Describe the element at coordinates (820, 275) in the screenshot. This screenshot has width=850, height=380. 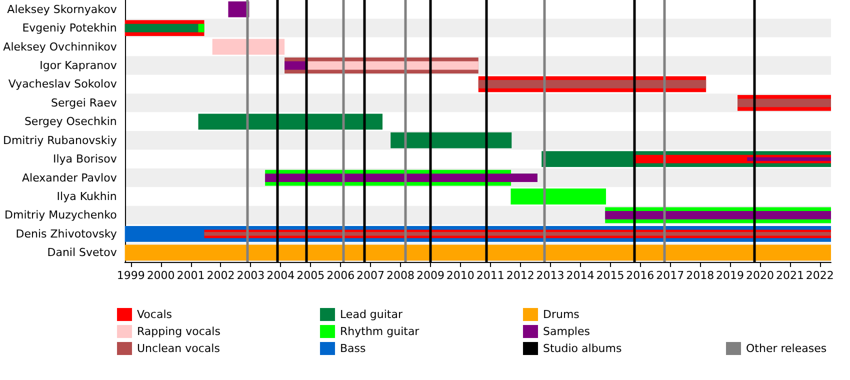
I see `x-tick-label: 2022` at that location.